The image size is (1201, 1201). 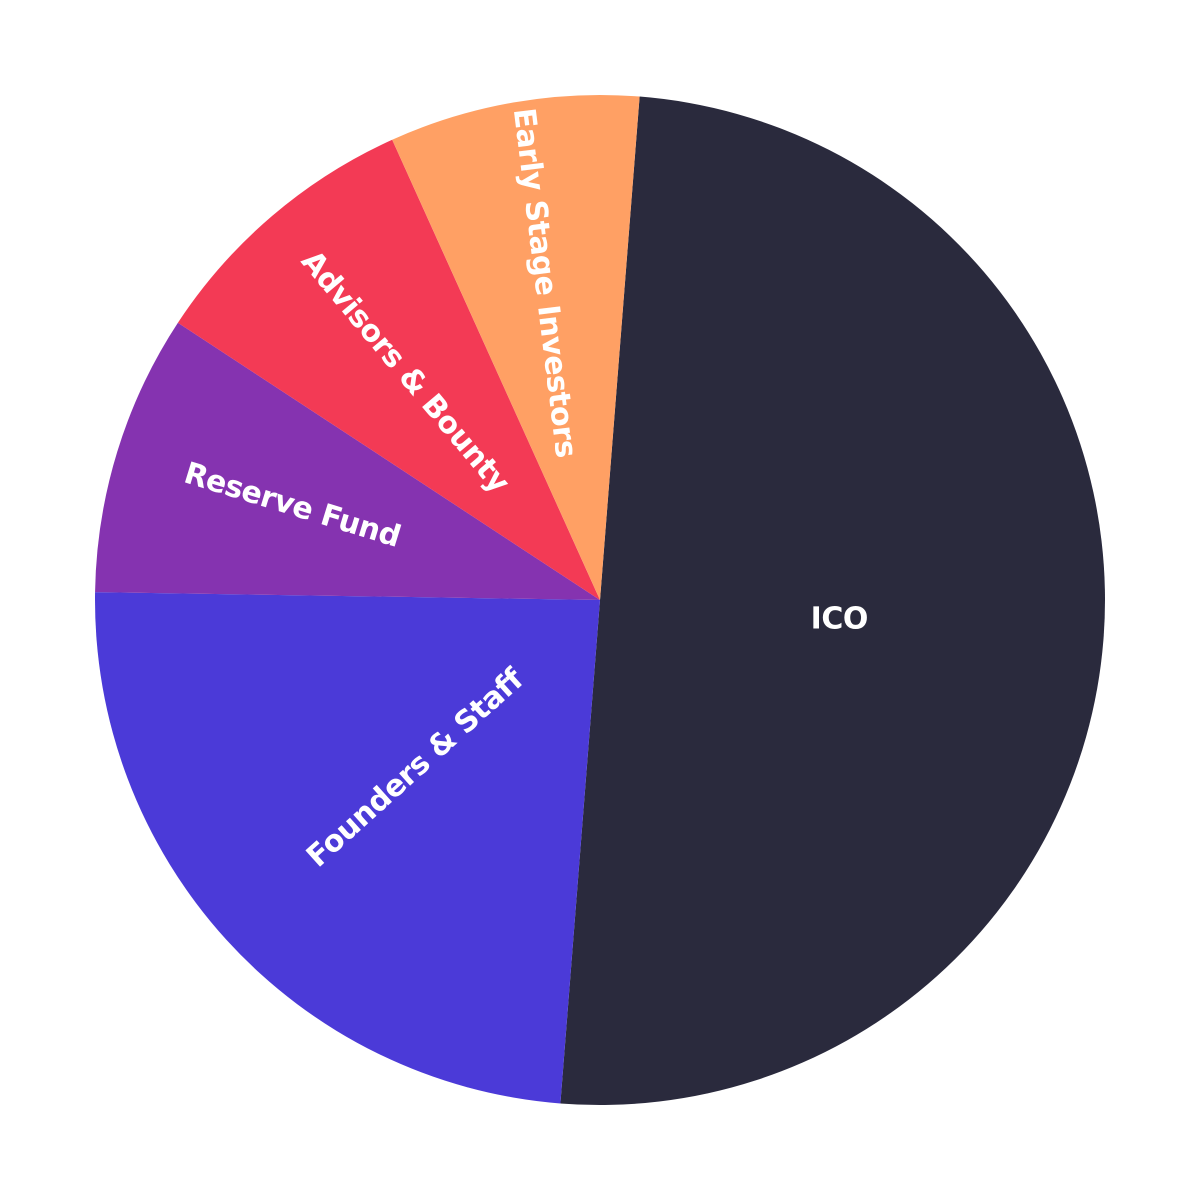 What do you see at coordinates (516, 347) in the screenshot?
I see `pie-slice-early-stage-investors` at bounding box center [516, 347].